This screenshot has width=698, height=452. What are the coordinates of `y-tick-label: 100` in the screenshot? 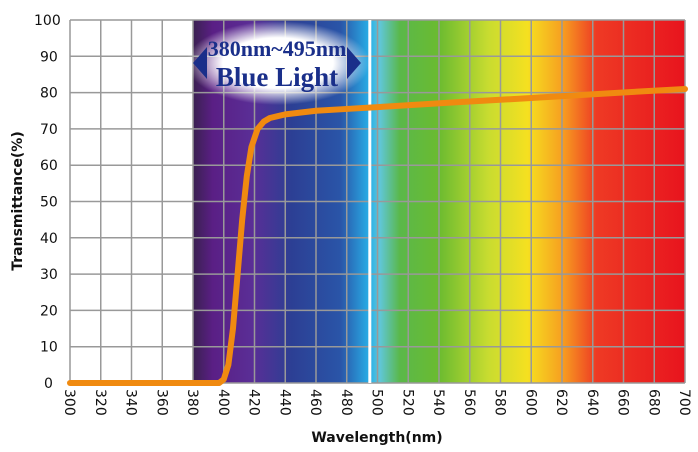 It's located at (47, 21).